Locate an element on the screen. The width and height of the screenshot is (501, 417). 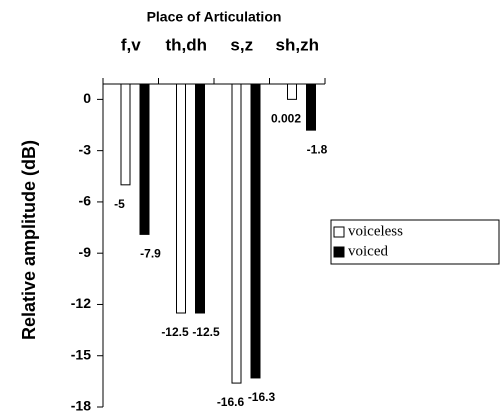
category-label: f,v is located at coordinates (131, 44).